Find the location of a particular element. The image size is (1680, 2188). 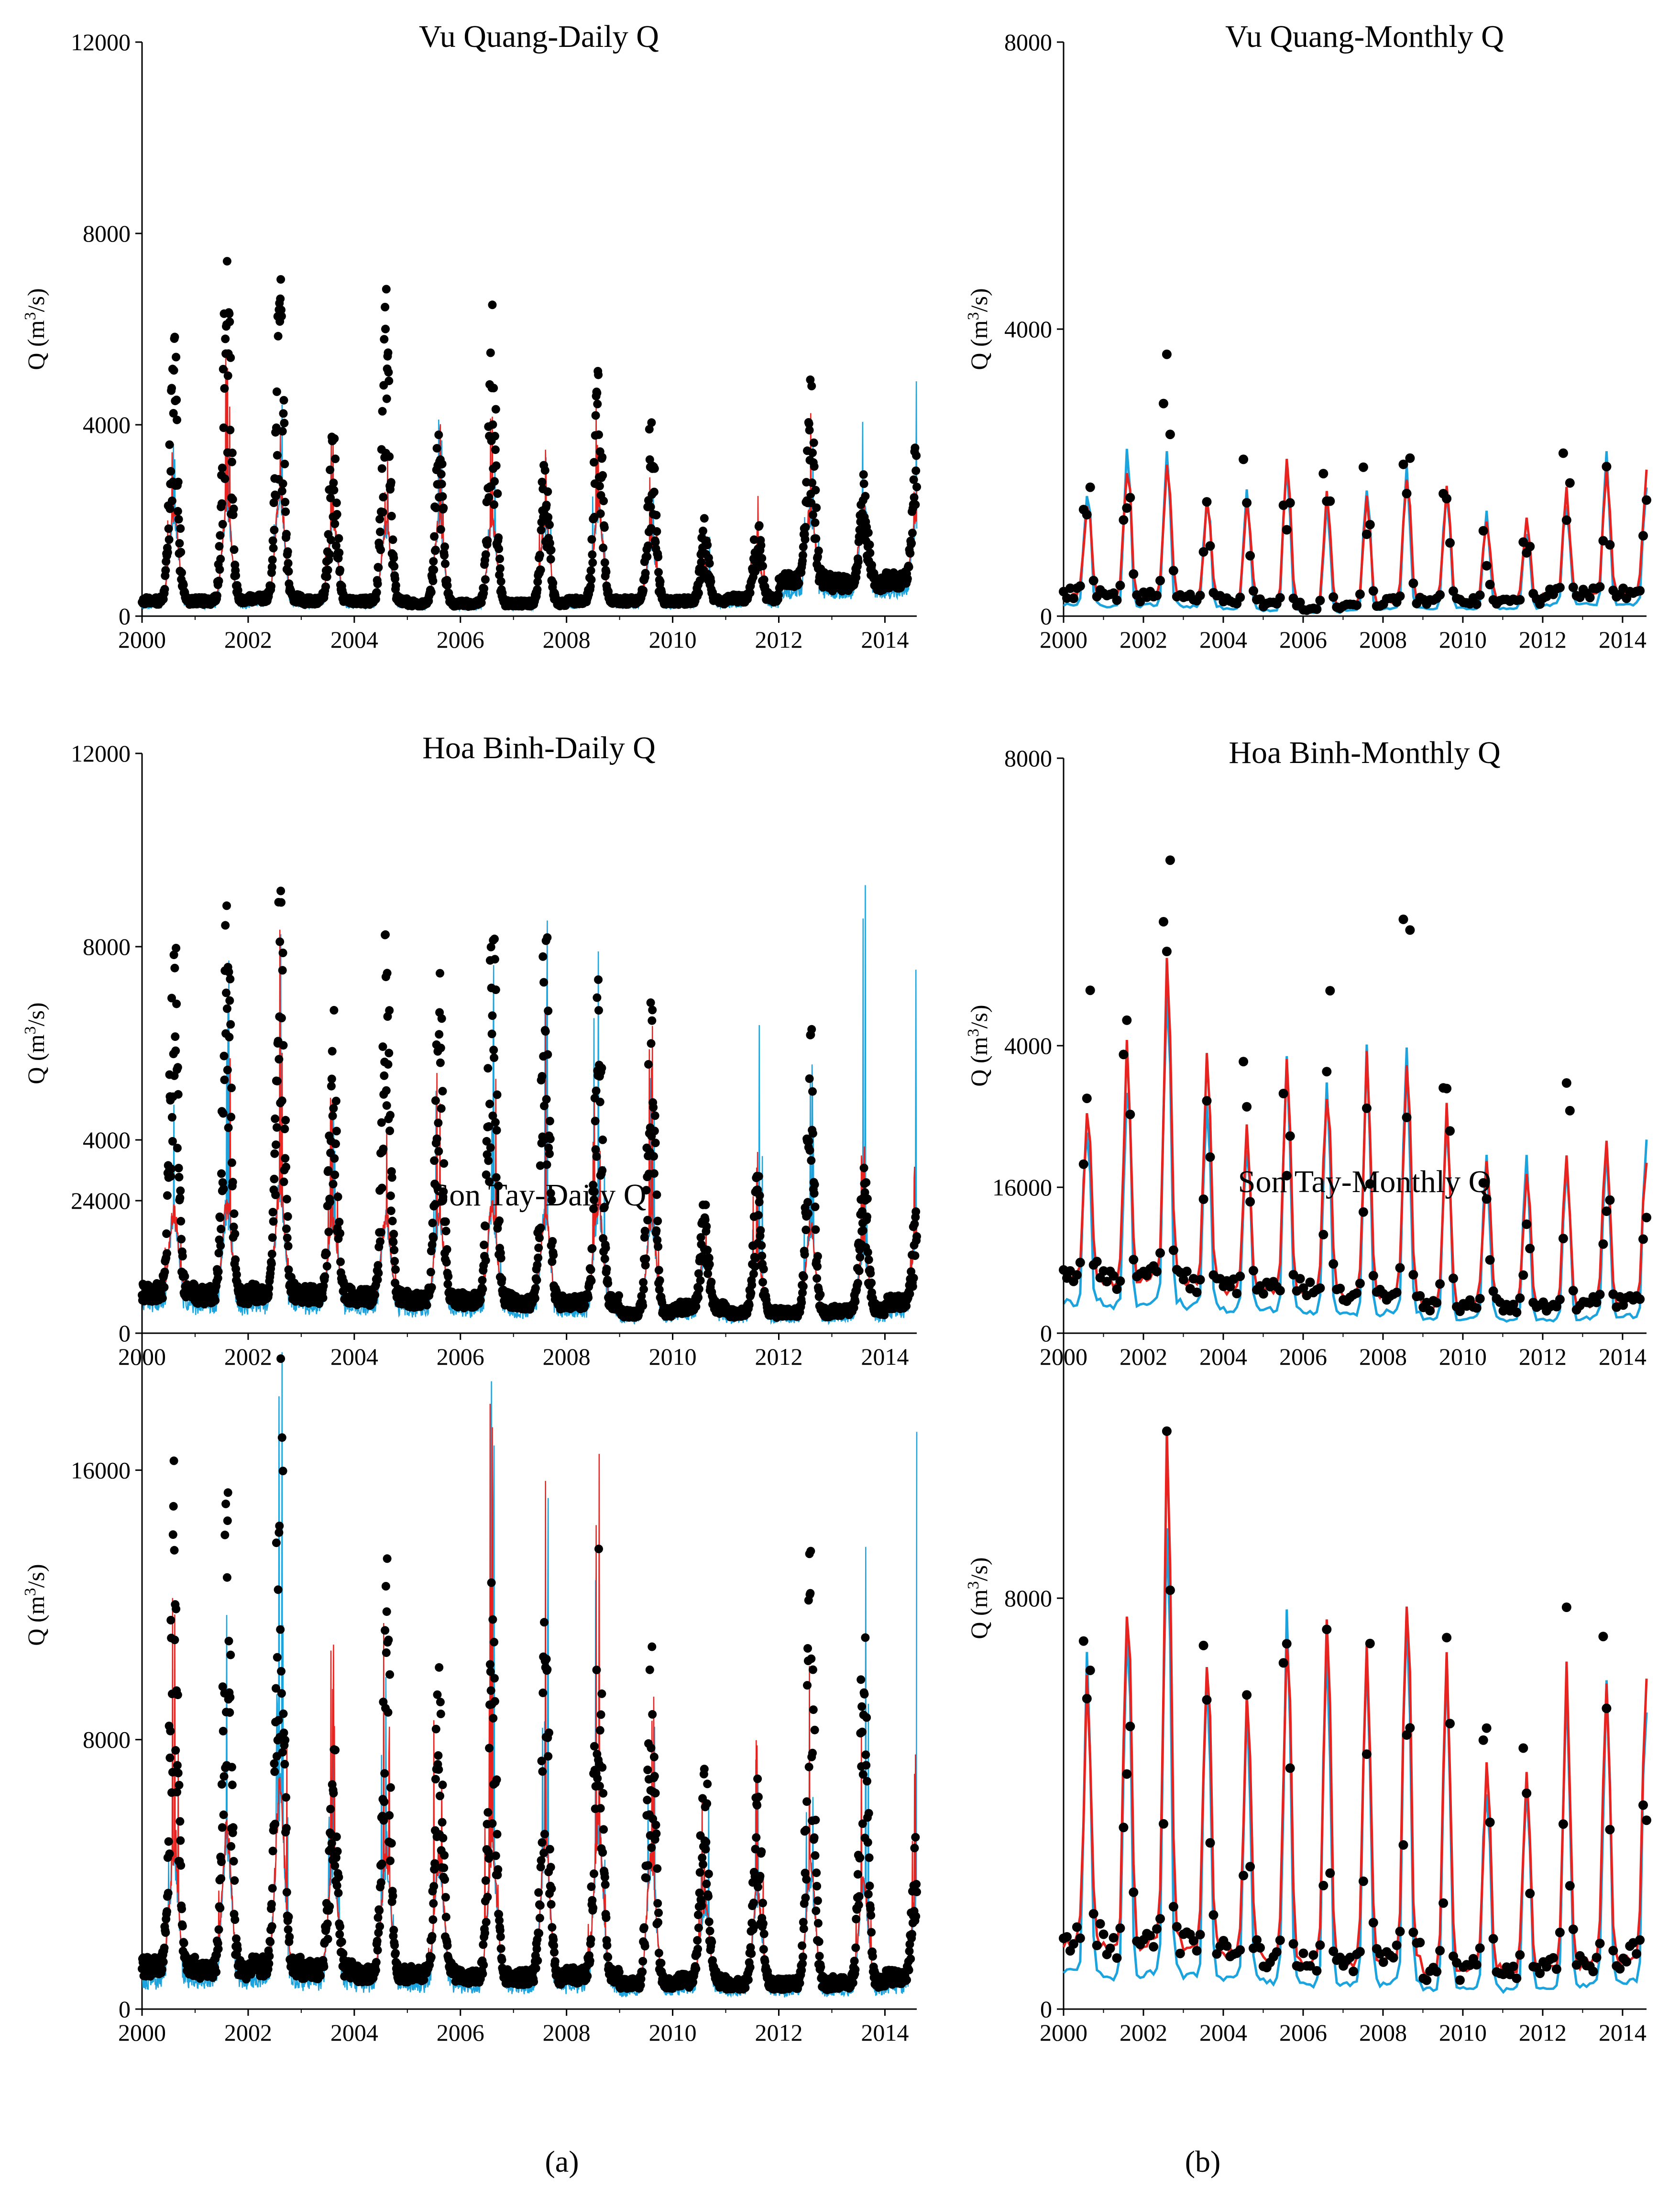

vq-monthly-observed-points is located at coordinates (1355, 482).